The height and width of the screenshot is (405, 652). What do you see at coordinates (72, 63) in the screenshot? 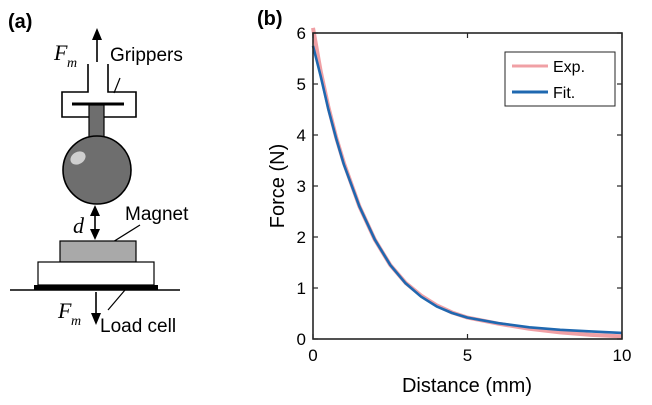
I see `upper-force-subscript: m` at bounding box center [72, 63].